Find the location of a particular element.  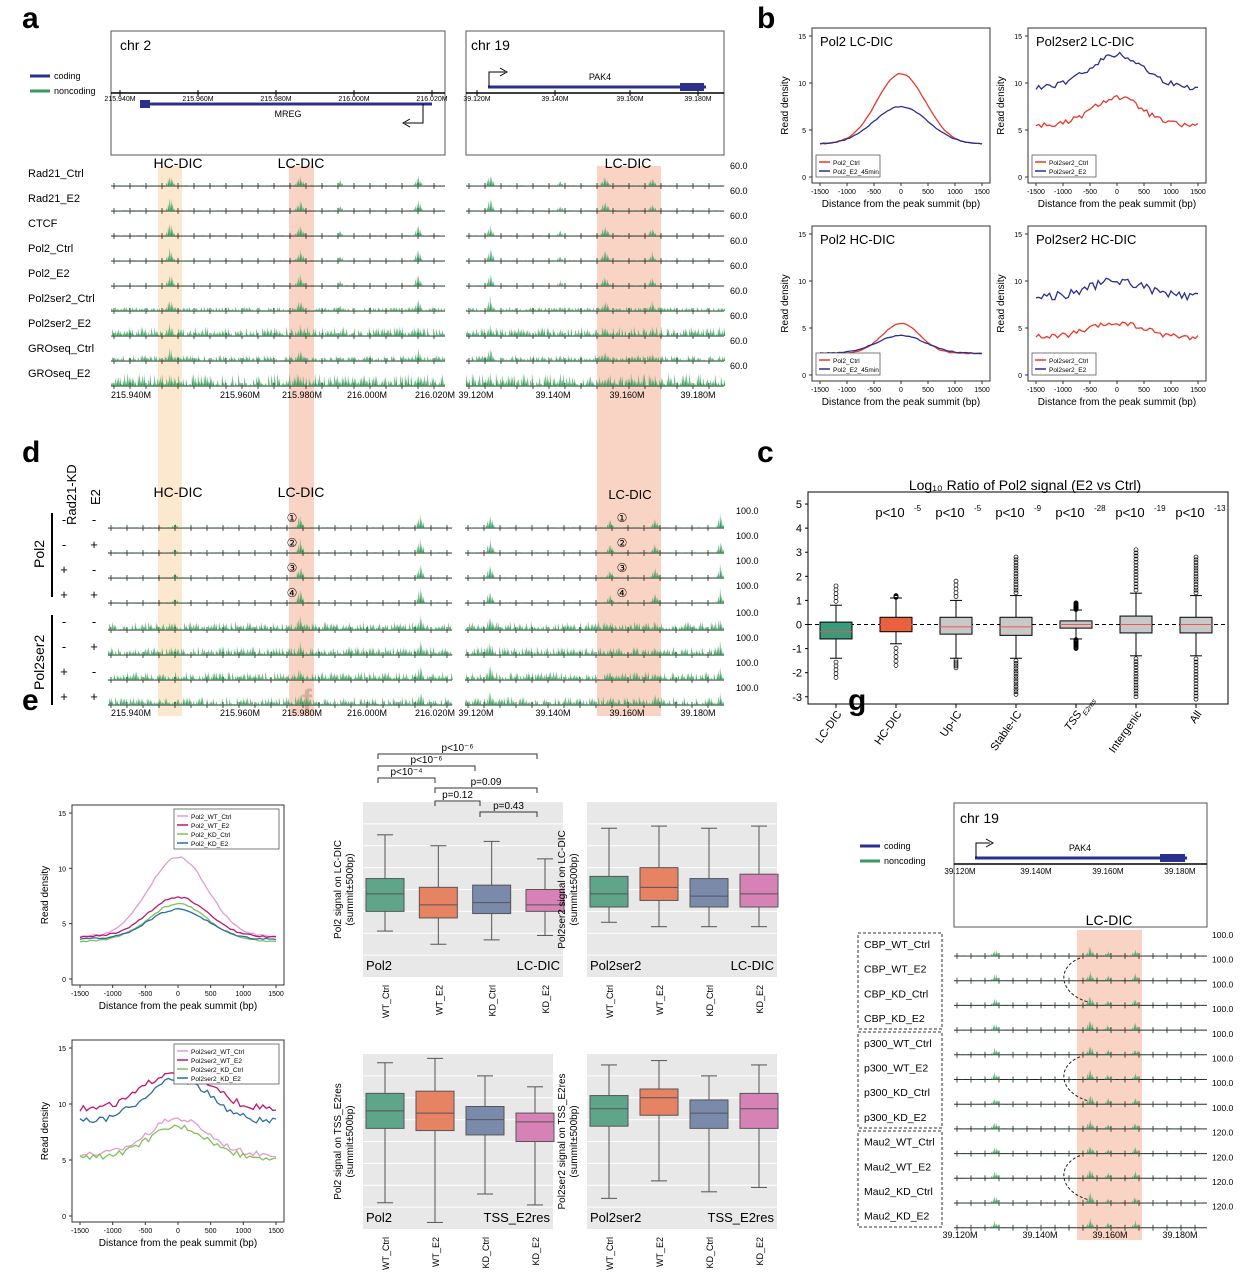

c-ytick-label: 2 is located at coordinates (799, 577).